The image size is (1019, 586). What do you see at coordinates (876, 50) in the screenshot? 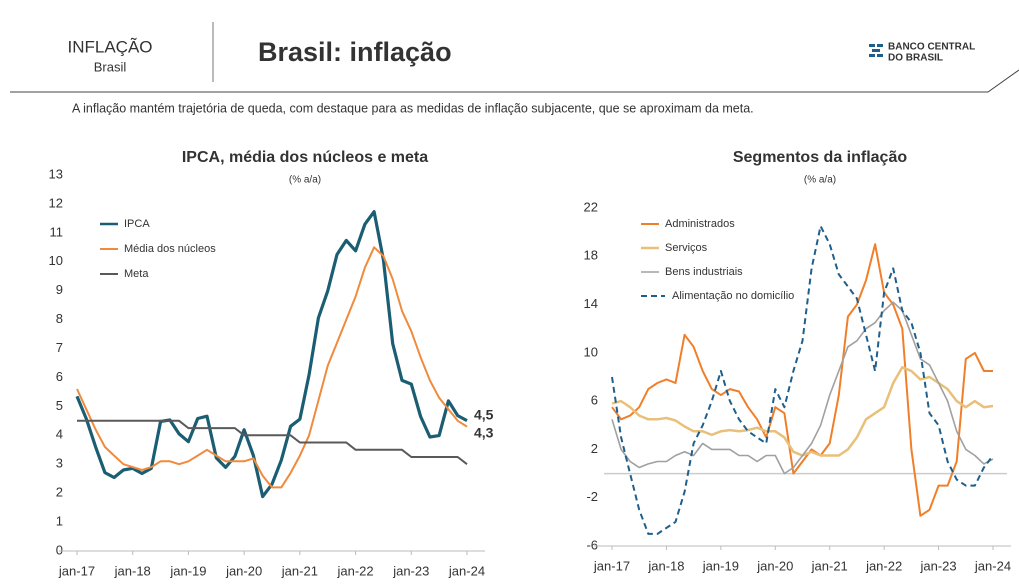
I see `logo-icon` at bounding box center [876, 50].